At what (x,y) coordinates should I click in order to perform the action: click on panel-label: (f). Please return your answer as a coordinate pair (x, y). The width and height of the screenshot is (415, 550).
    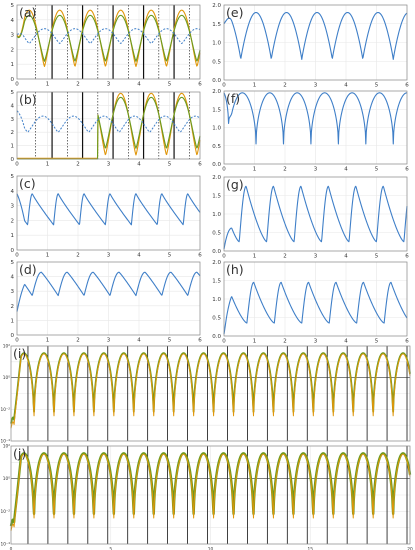
    Looking at the image, I should click on (233, 98).